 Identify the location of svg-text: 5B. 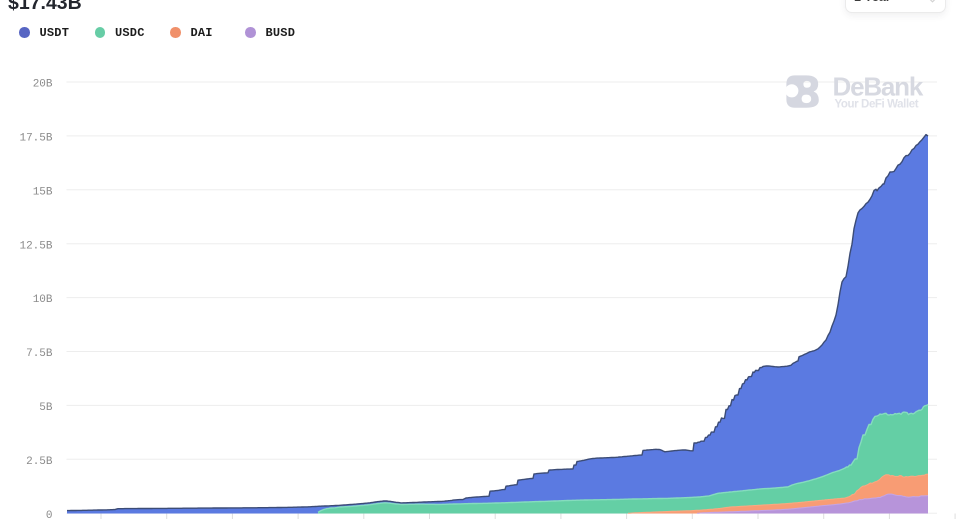
(46, 408).